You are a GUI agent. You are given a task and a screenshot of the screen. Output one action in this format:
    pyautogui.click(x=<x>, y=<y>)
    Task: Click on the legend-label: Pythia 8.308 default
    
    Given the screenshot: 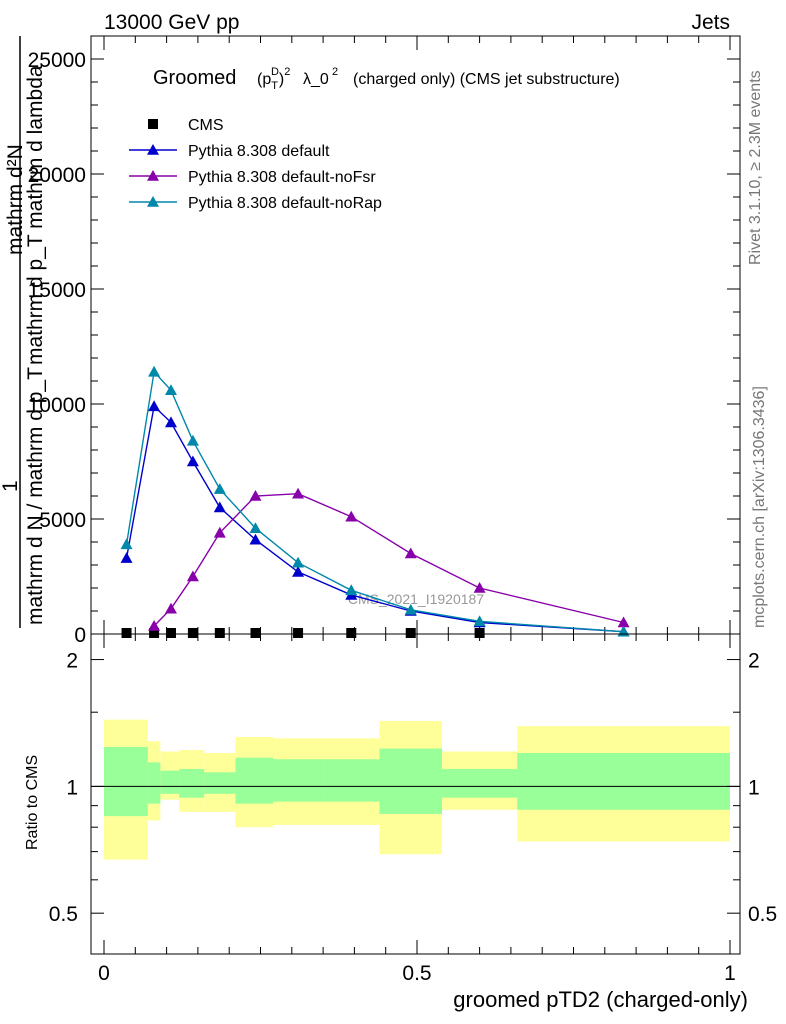 What is the action you would take?
    pyautogui.click(x=259, y=151)
    